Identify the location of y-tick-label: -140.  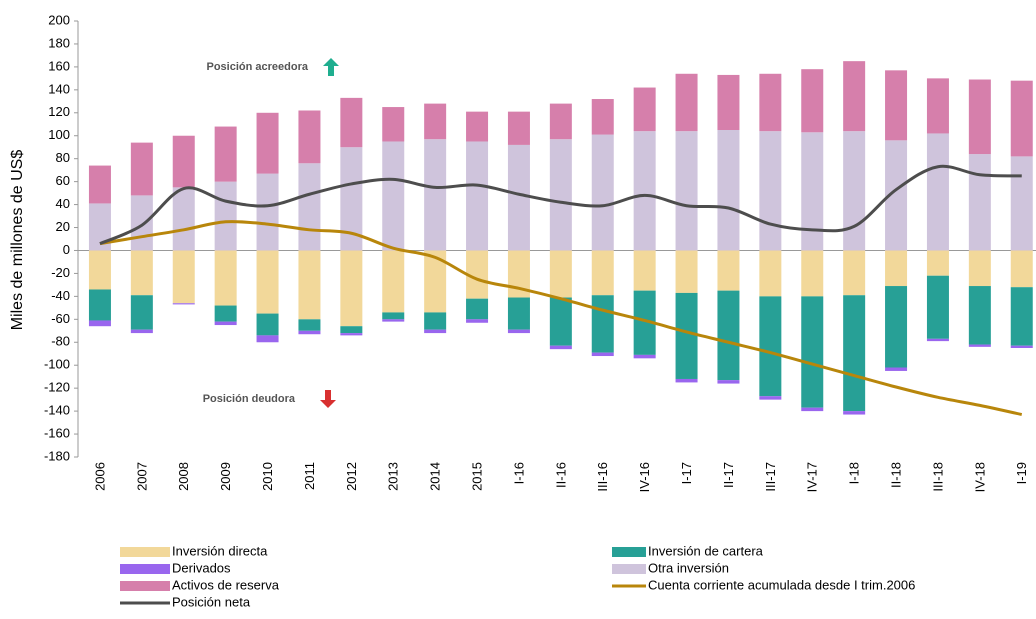
(57, 410).